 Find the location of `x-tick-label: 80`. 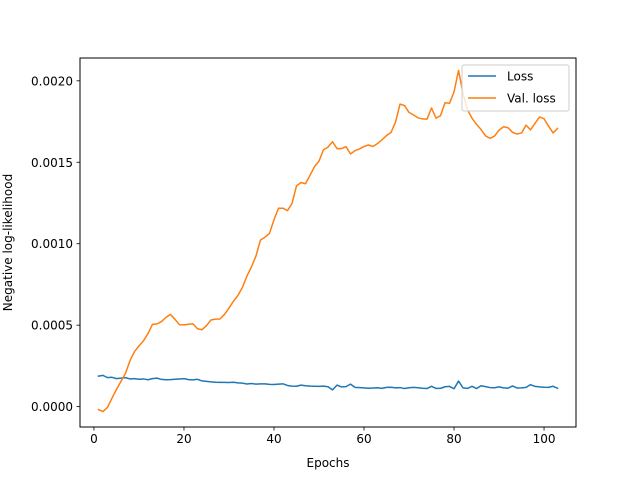

x-tick-label: 80 is located at coordinates (453, 439).